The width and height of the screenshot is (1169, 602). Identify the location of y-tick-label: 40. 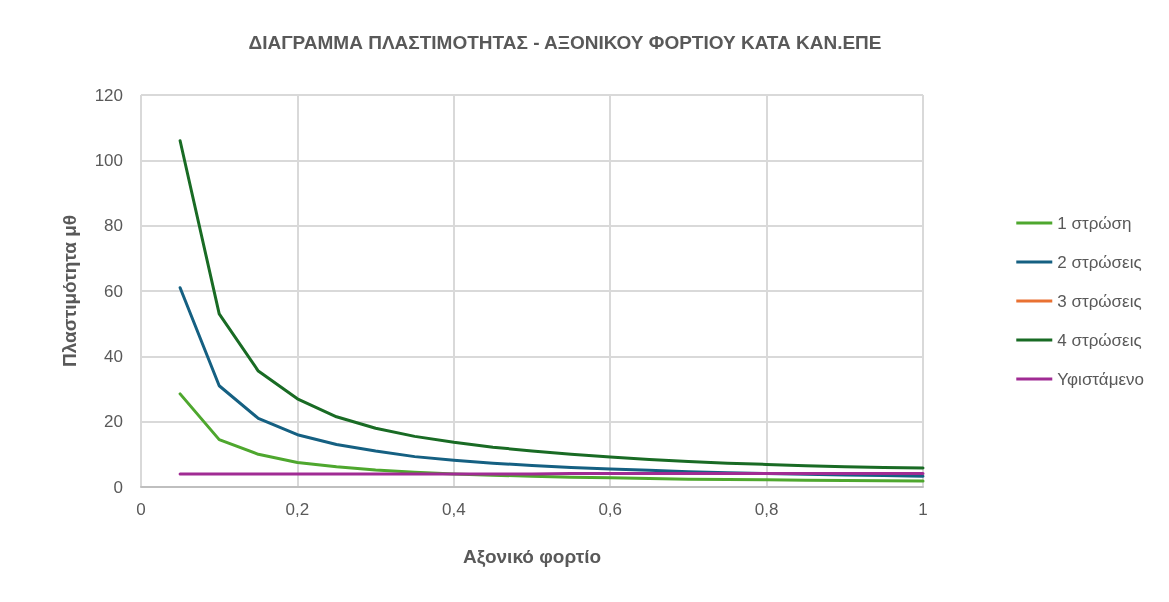
(113, 356).